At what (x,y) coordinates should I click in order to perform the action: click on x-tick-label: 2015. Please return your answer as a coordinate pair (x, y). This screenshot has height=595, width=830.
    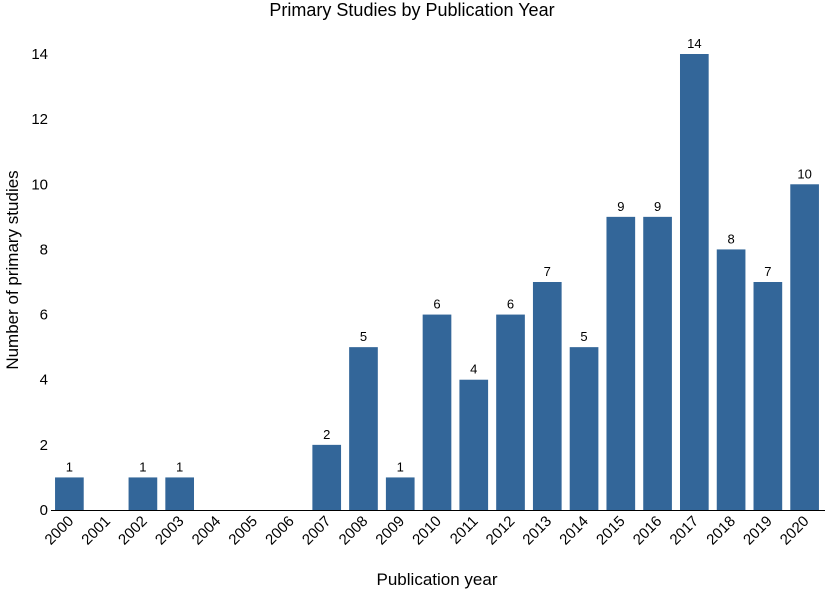
    Looking at the image, I should click on (611, 531).